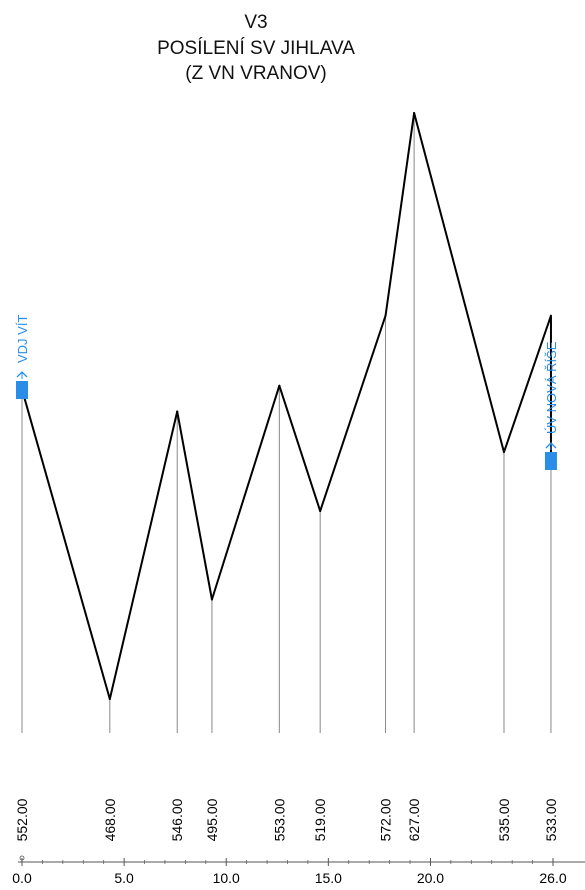 The image size is (585, 890). What do you see at coordinates (386, 819) in the screenshot?
I see `elevation-label: 572.00` at bounding box center [386, 819].